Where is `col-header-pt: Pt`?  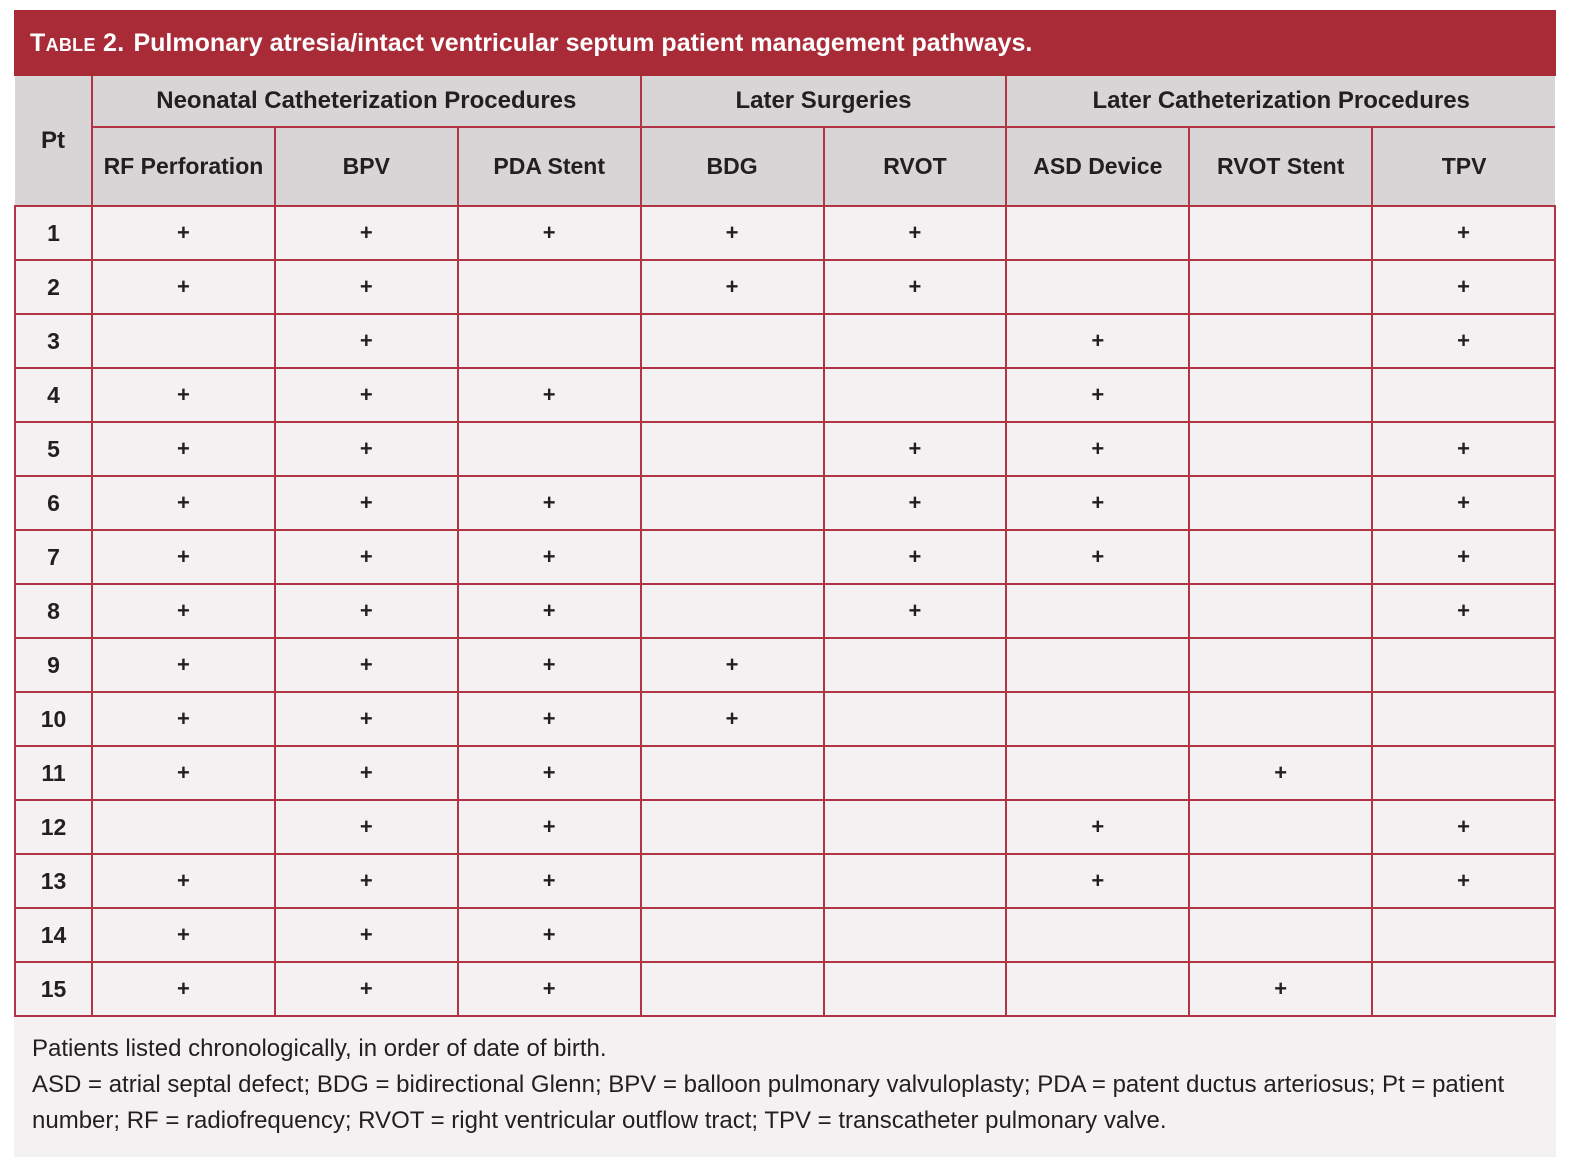 col-header-pt: Pt is located at coordinates (54, 141).